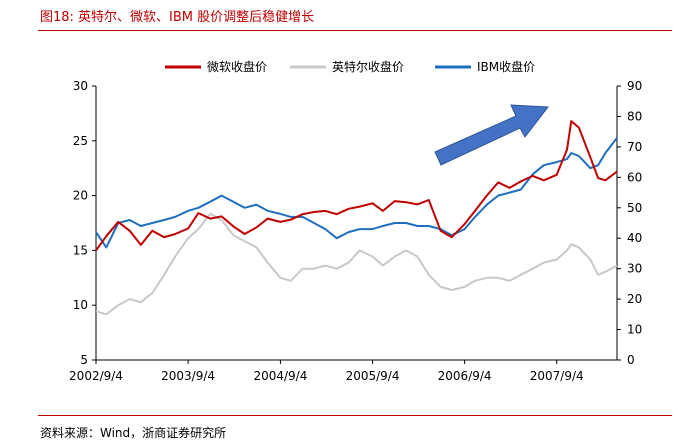  I want to click on top-rule, so click(355, 30).